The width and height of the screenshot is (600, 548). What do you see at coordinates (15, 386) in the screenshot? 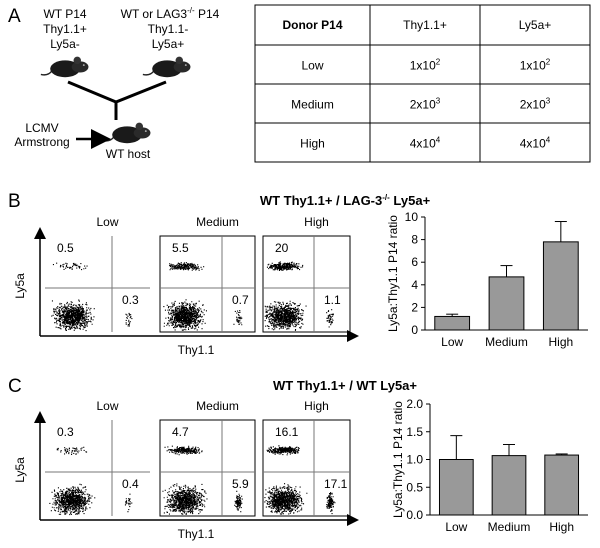
I see `panel-letter: C` at bounding box center [15, 386].